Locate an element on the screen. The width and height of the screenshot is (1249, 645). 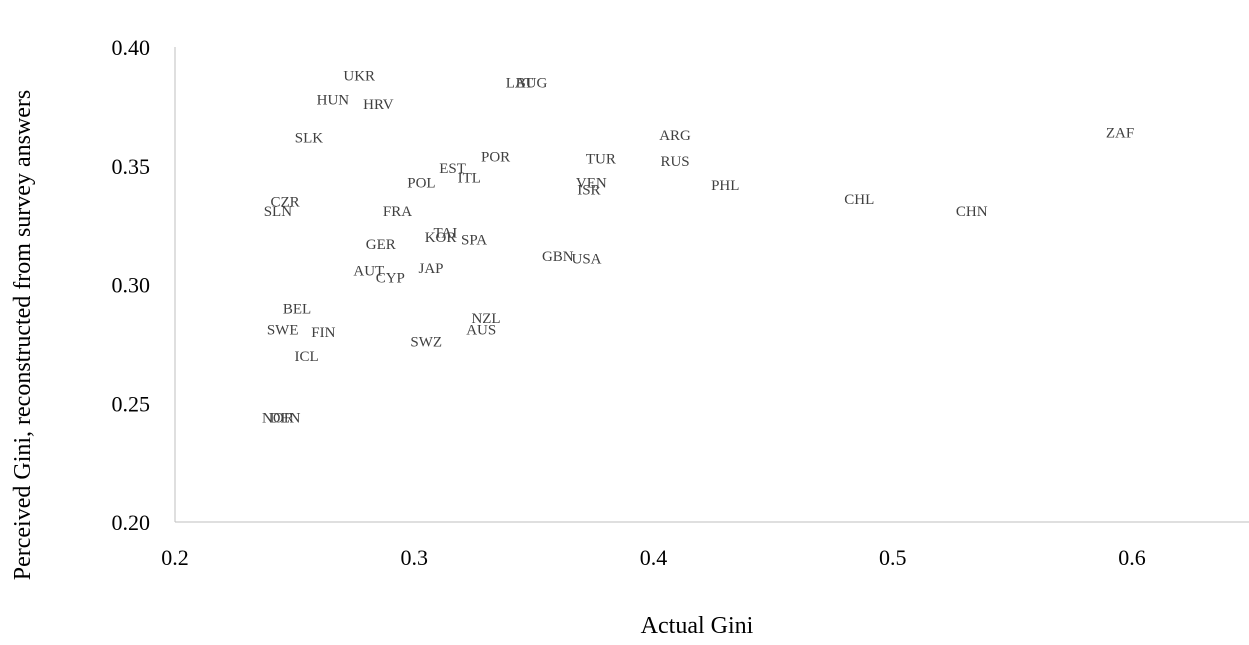
data-point-label: POR is located at coordinates (495, 157).